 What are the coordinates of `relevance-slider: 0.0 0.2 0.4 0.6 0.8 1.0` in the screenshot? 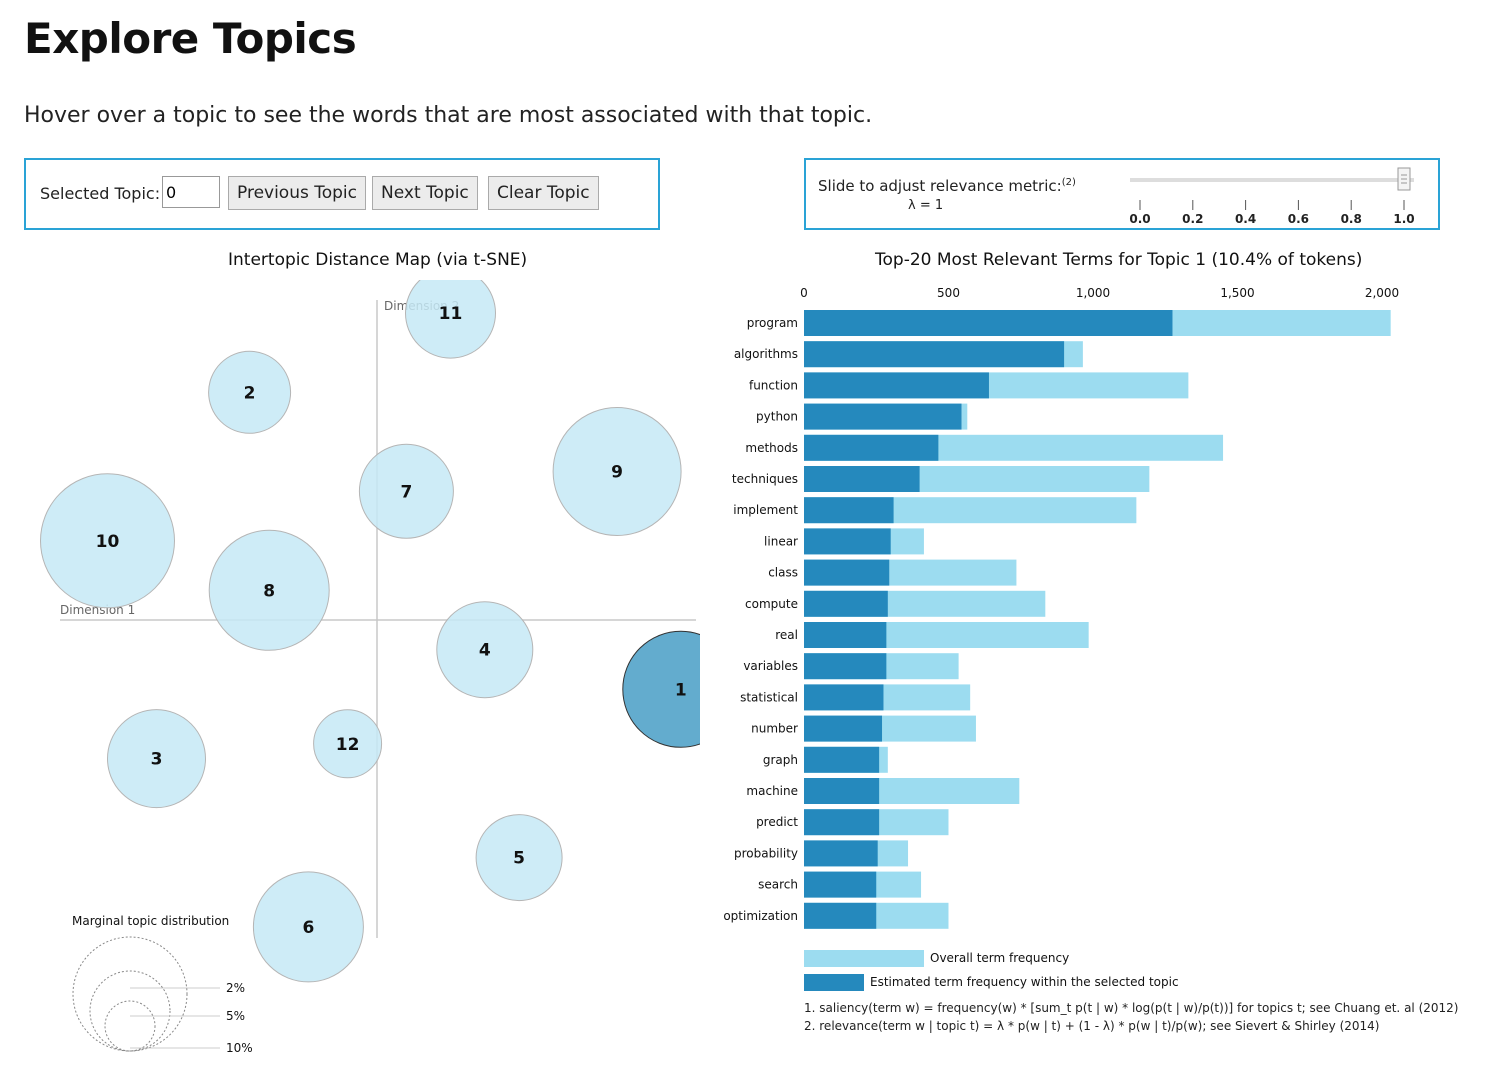 It's located at (1280, 194).